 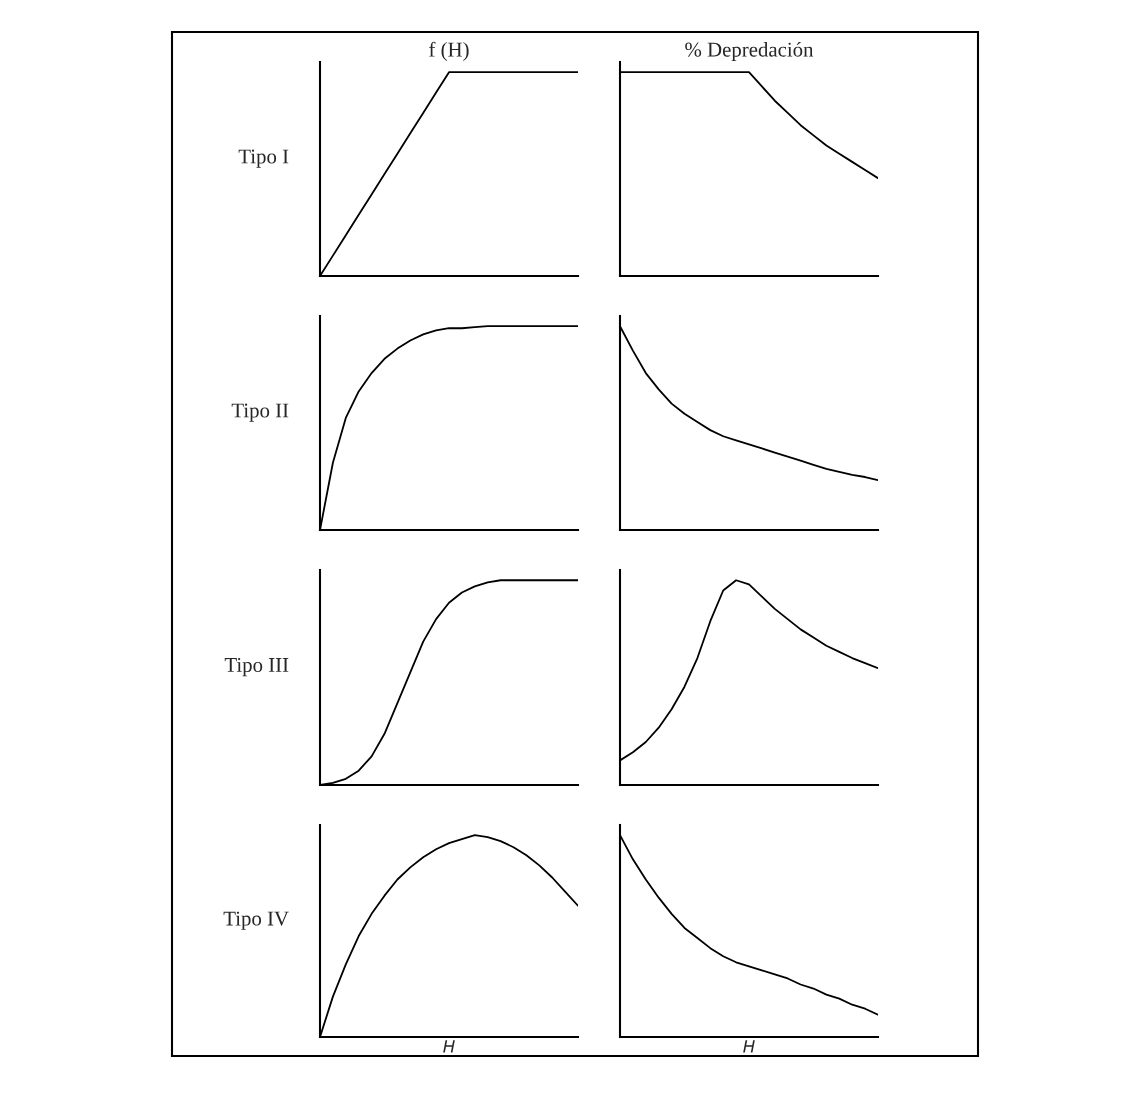 I want to click on y-axis-title: Tipo I, so click(x=263, y=158).